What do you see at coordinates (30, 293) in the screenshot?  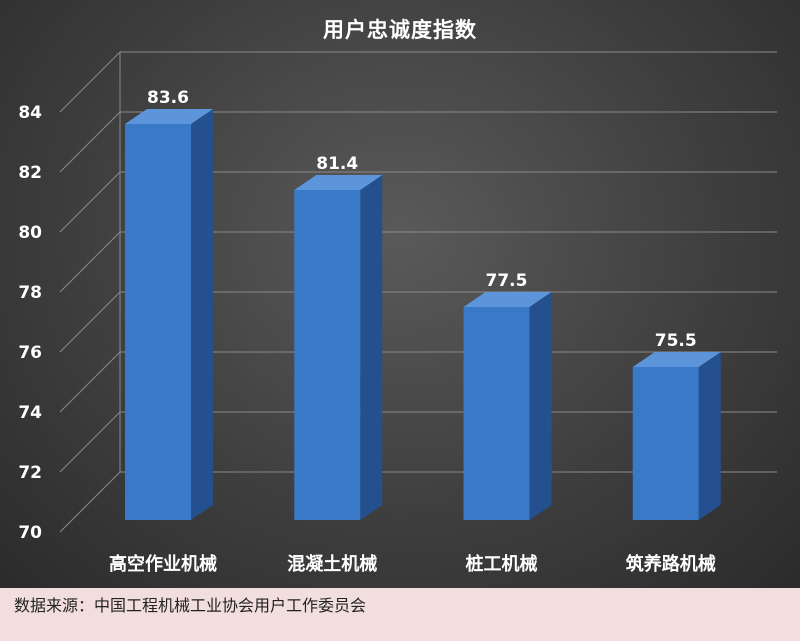 I see `y-tick-label: 78` at bounding box center [30, 293].